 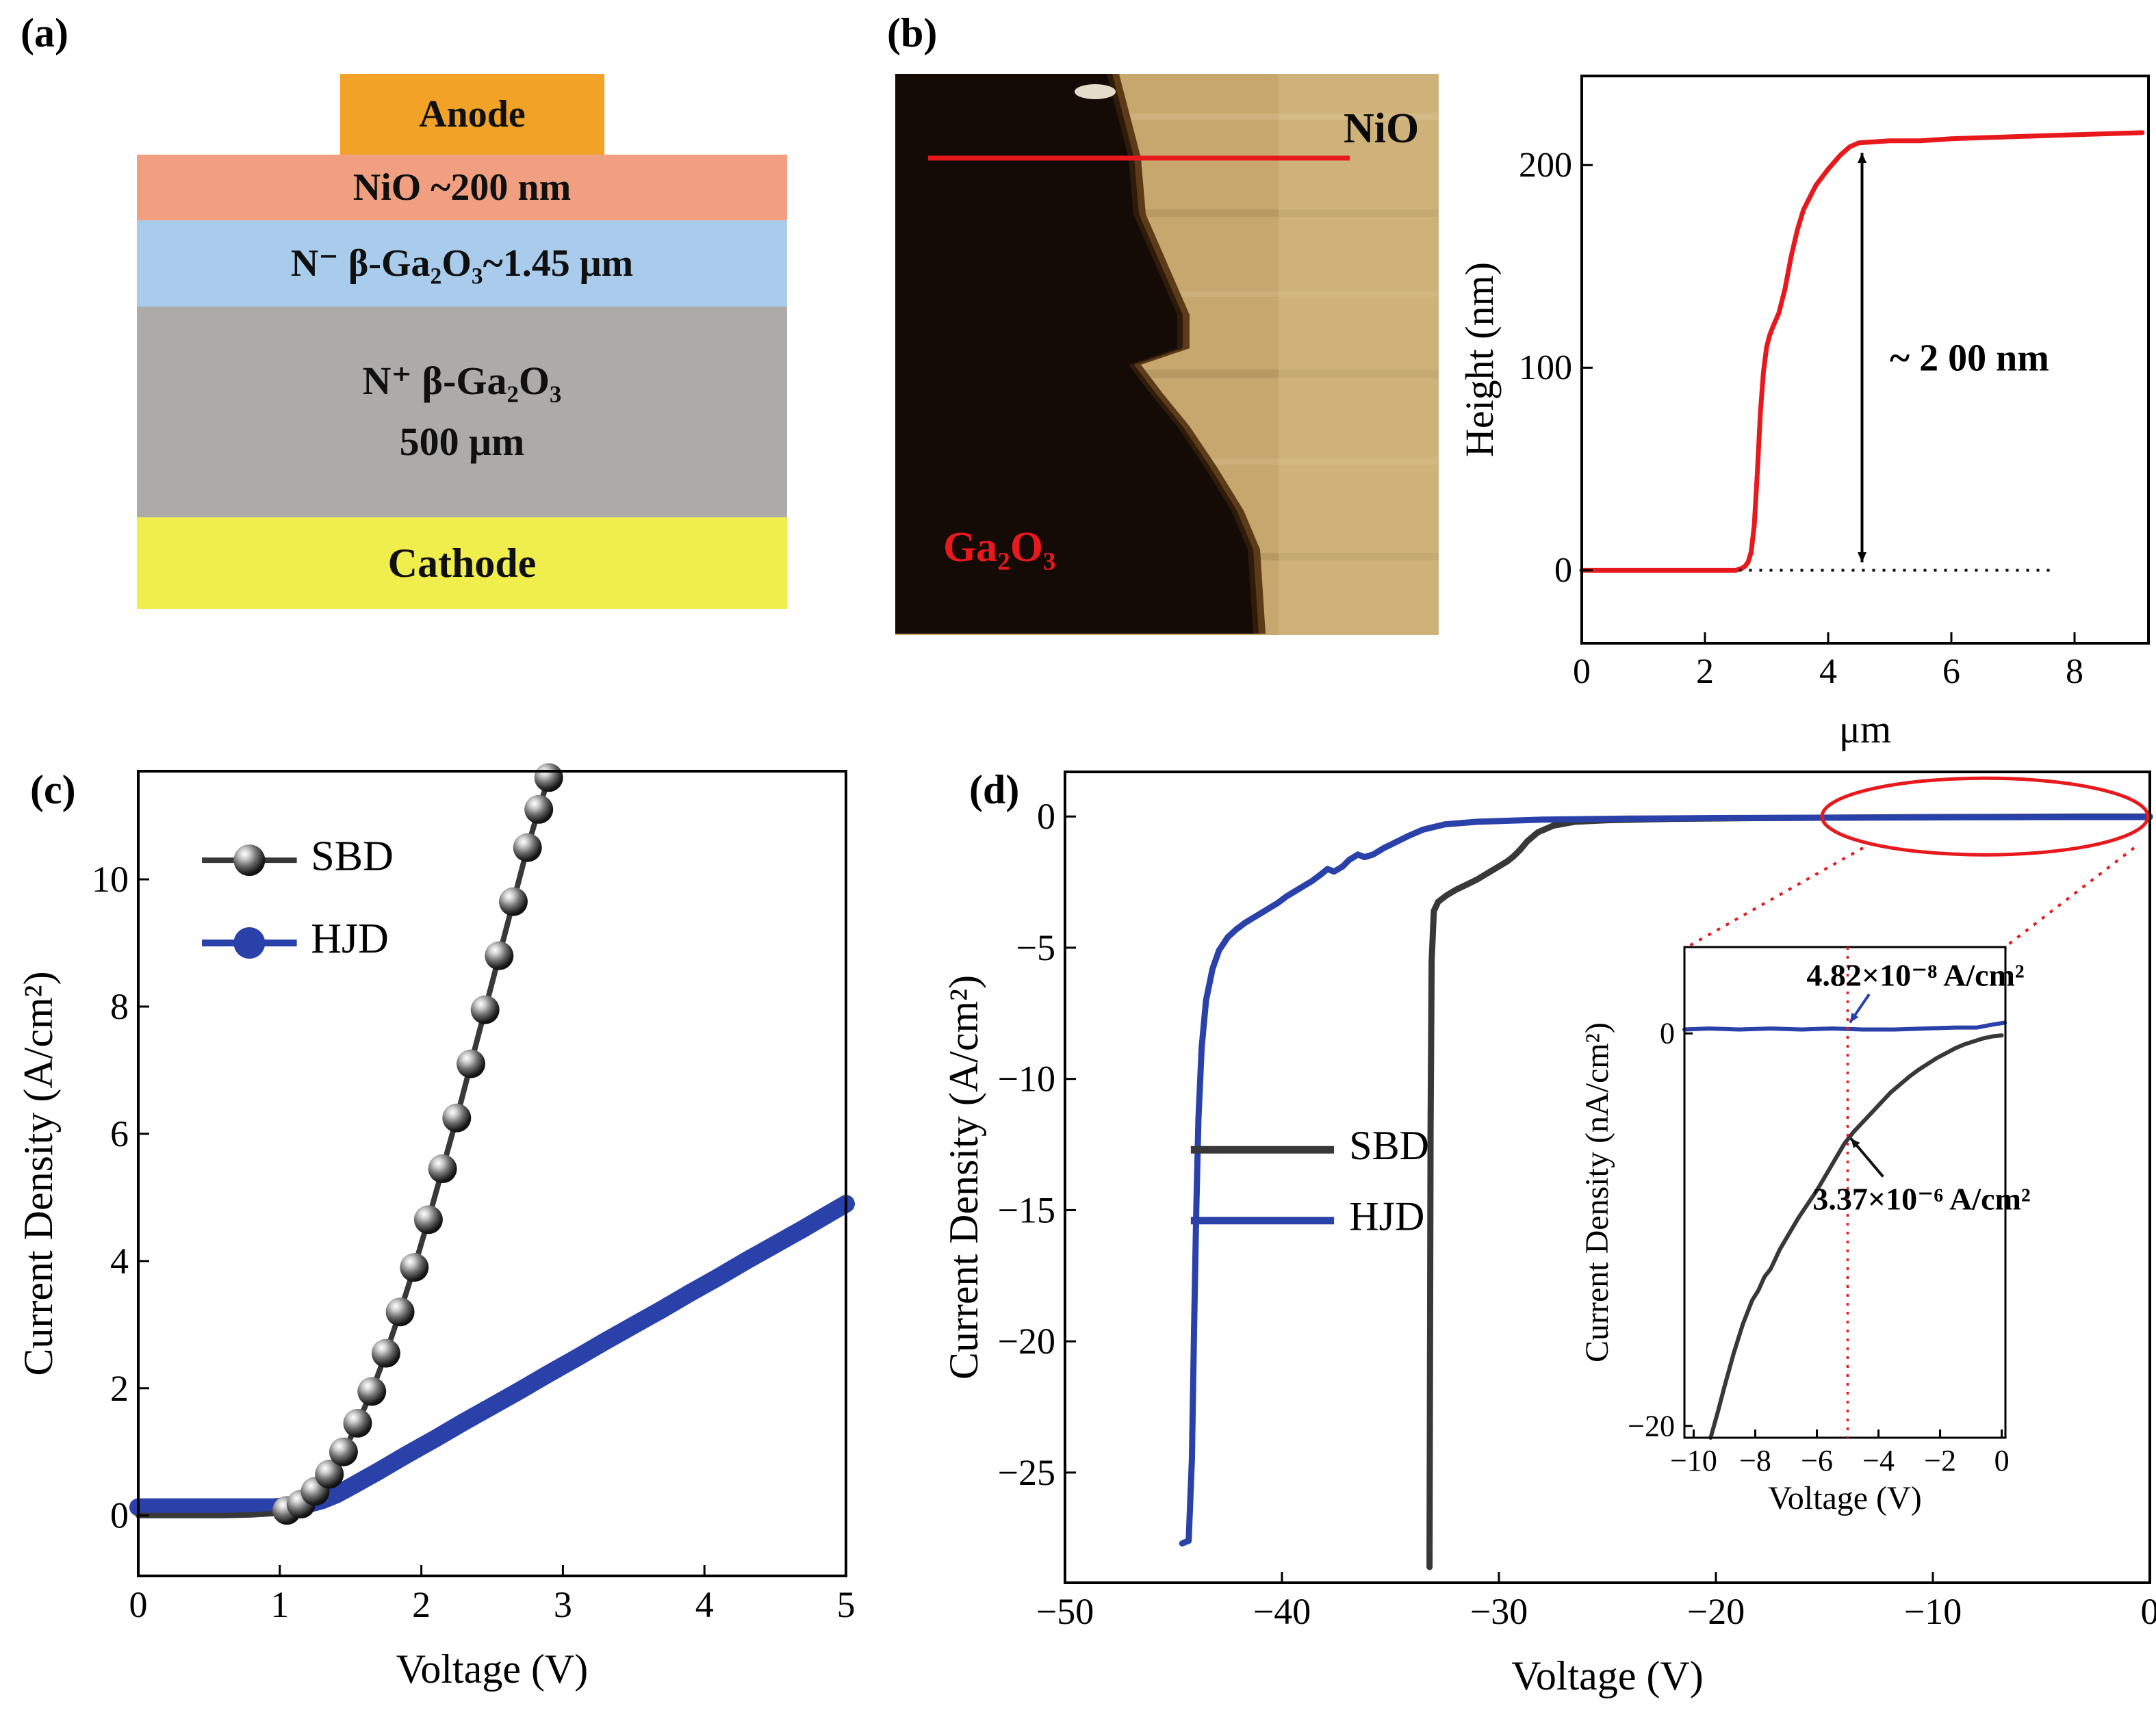 I want to click on afm-label-ga2o3: Ga₂O₃, so click(x=999, y=547).